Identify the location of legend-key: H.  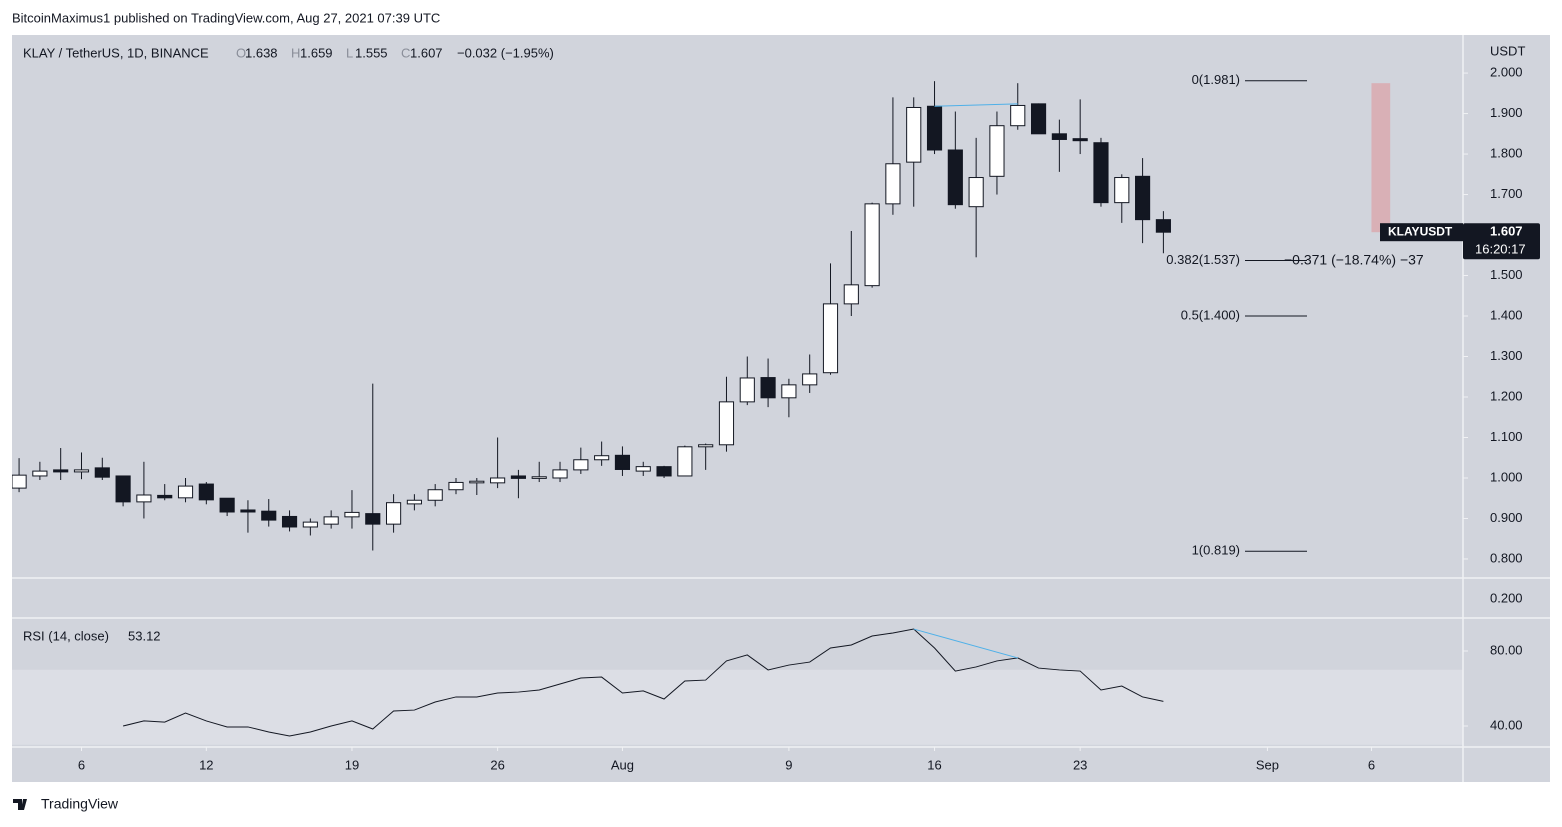
(295, 52).